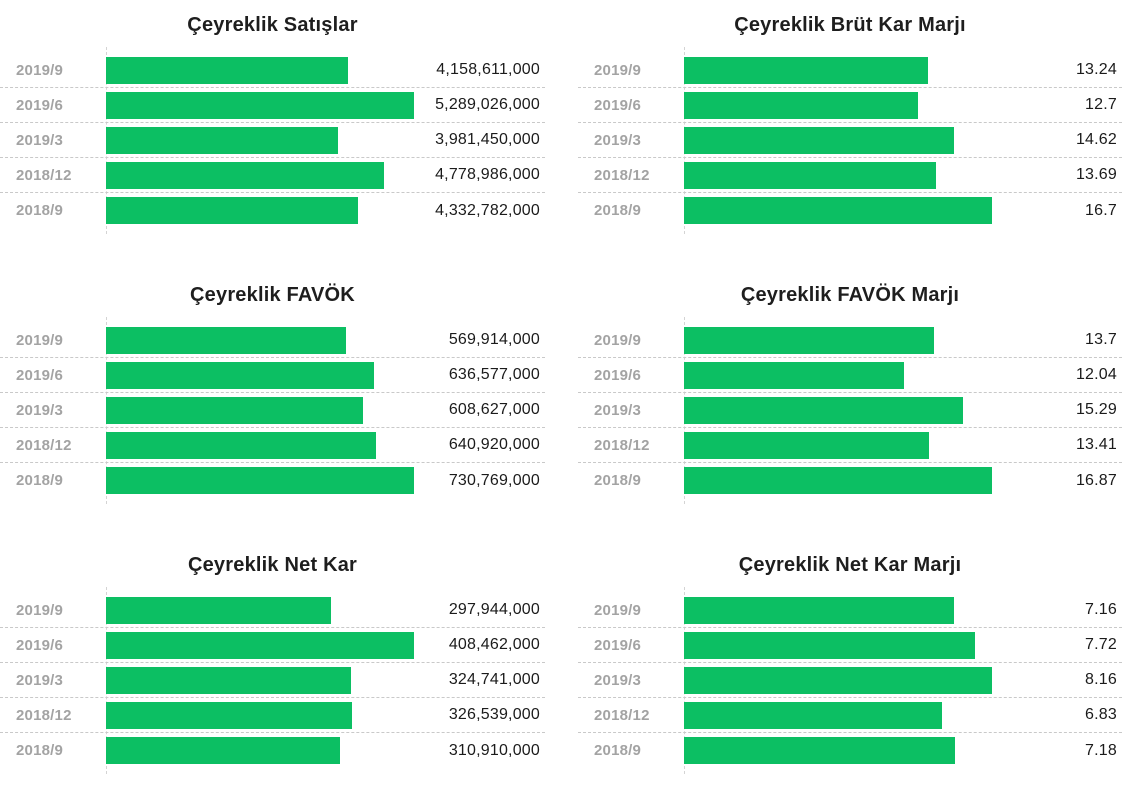 The width and height of the screenshot is (1141, 786). I want to click on value-label: 12.04, so click(1096, 374).